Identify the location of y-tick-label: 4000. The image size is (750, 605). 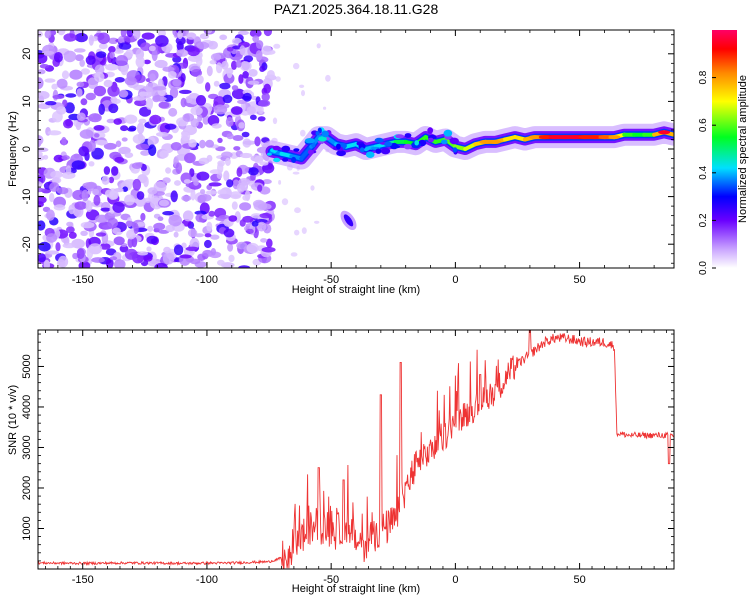
(27, 407).